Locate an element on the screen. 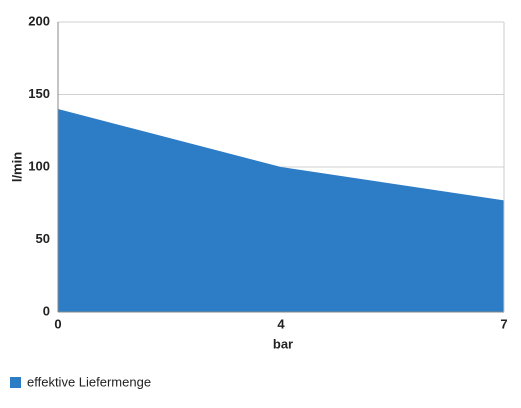 The image size is (521, 408). y-tick-label: 150 is located at coordinates (39, 93).